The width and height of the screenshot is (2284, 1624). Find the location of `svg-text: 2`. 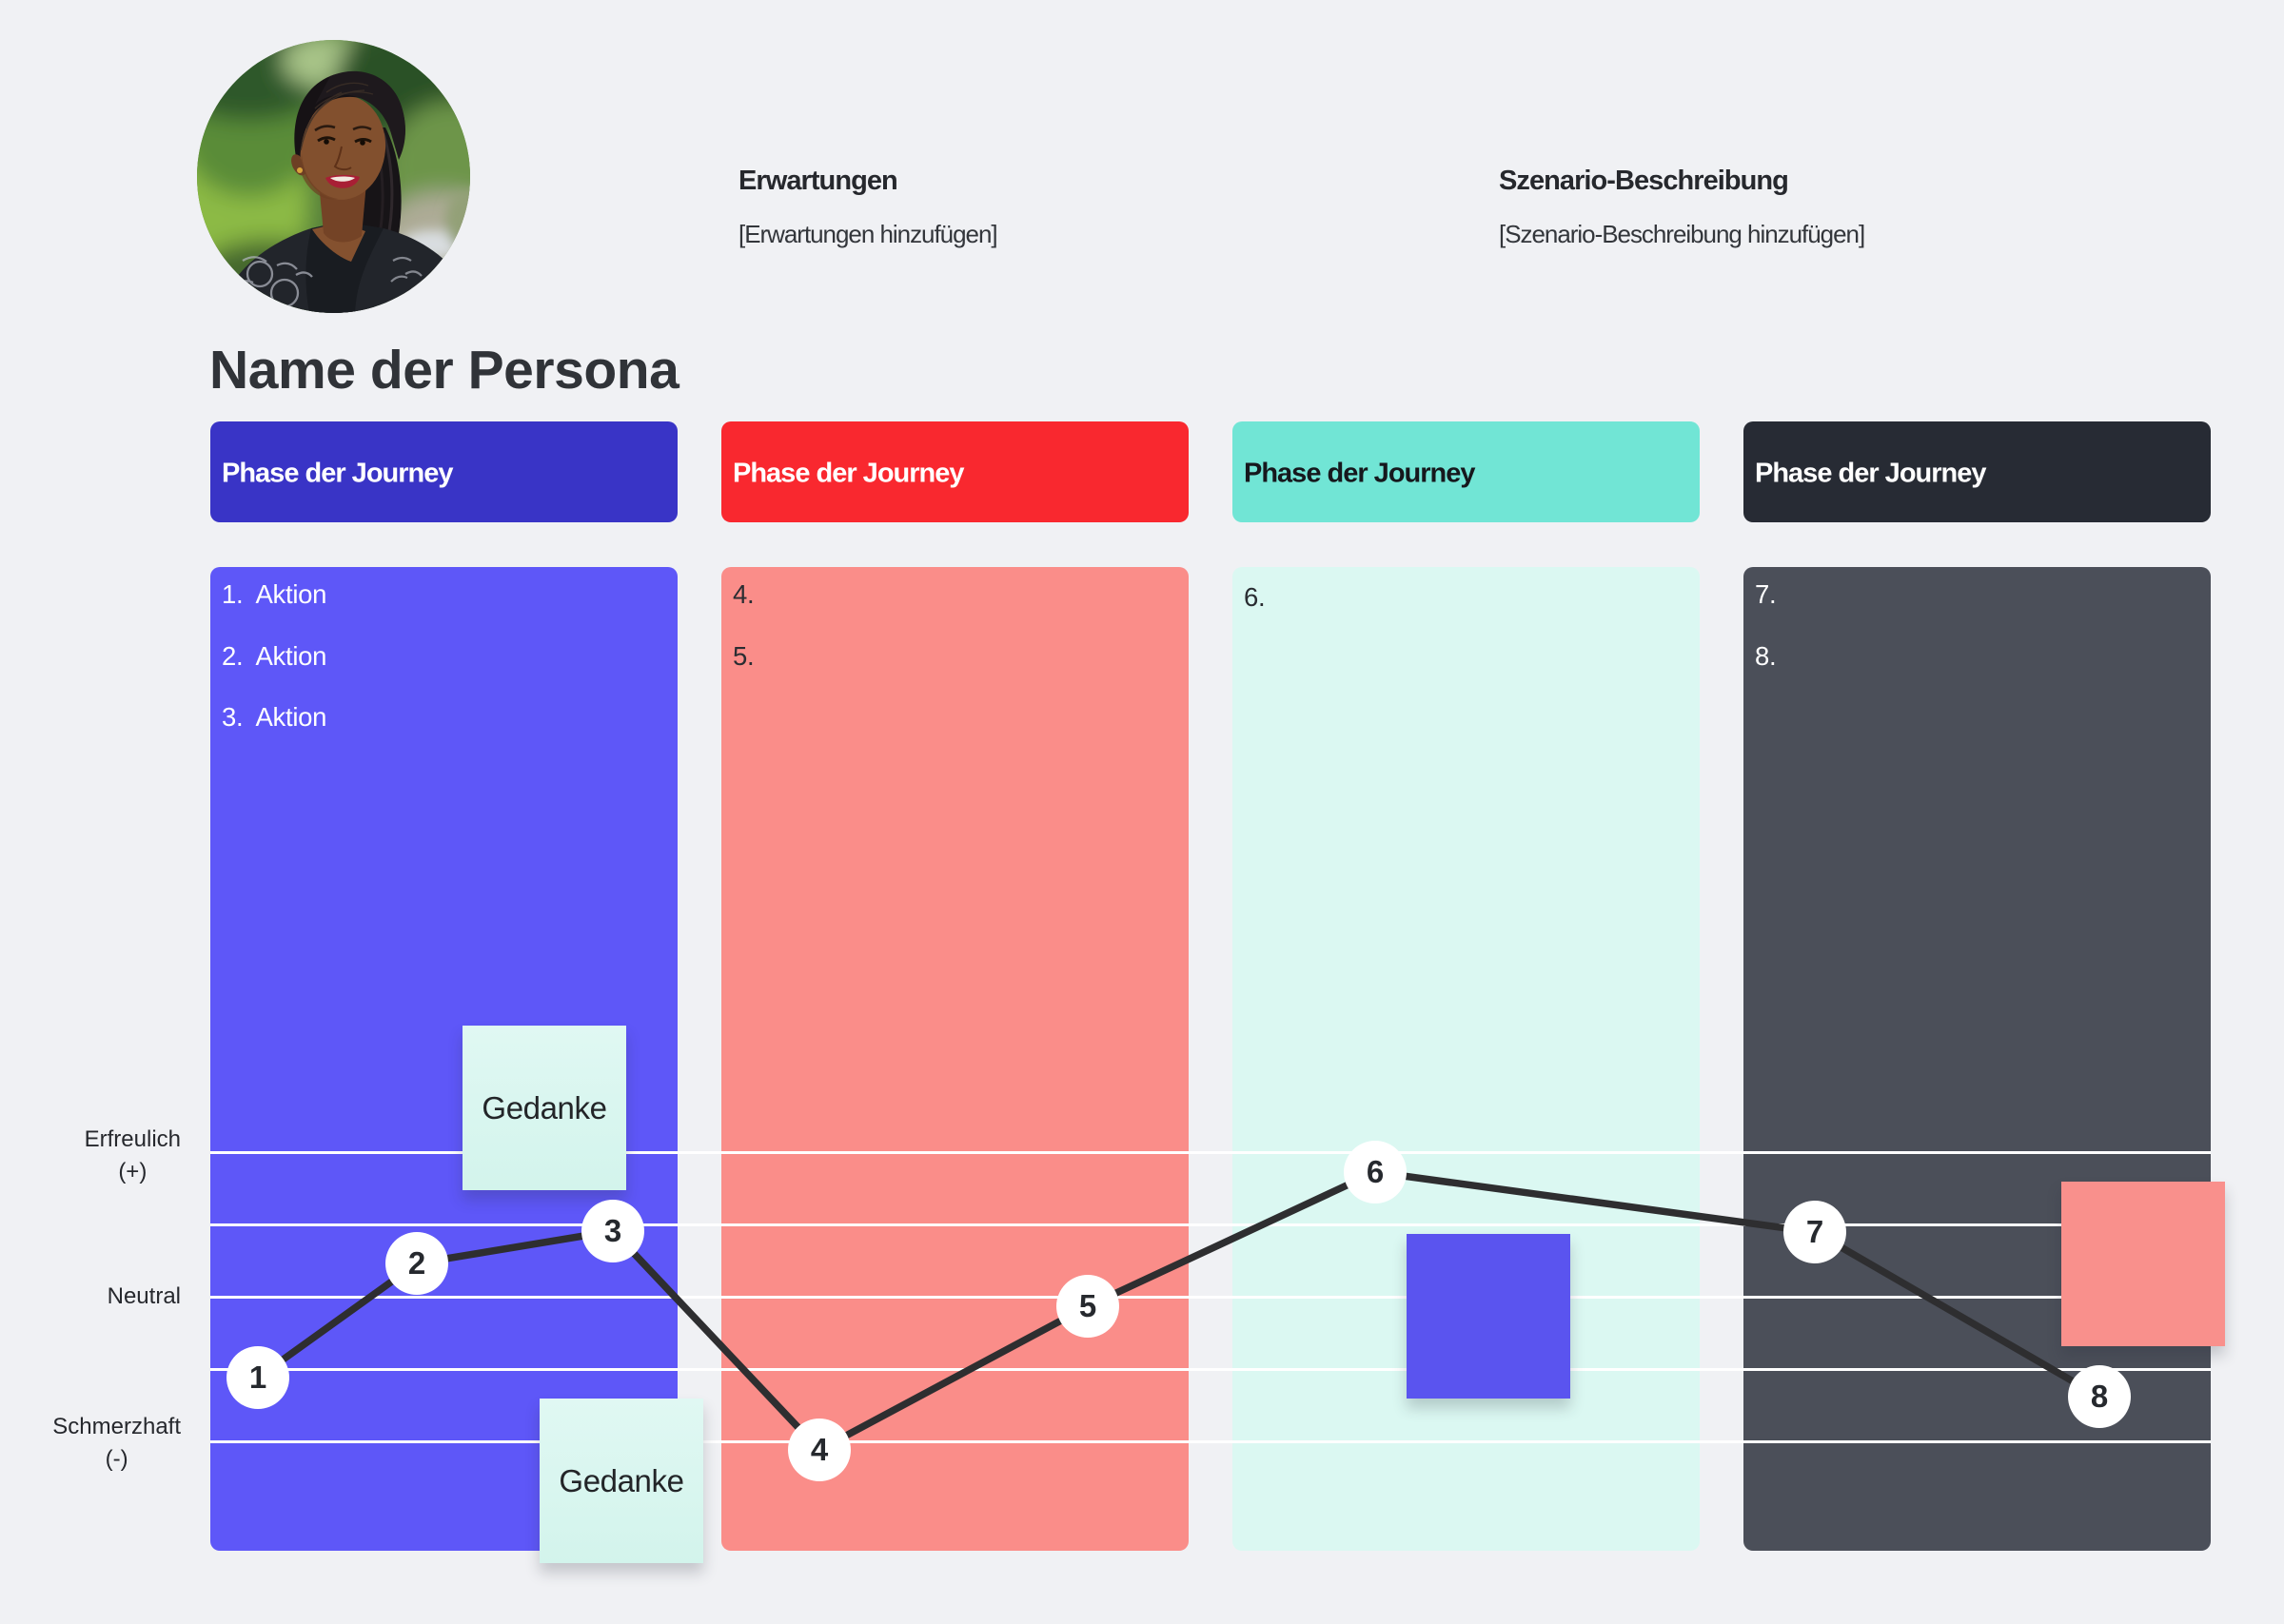

svg-text: 2 is located at coordinates (416, 1263).